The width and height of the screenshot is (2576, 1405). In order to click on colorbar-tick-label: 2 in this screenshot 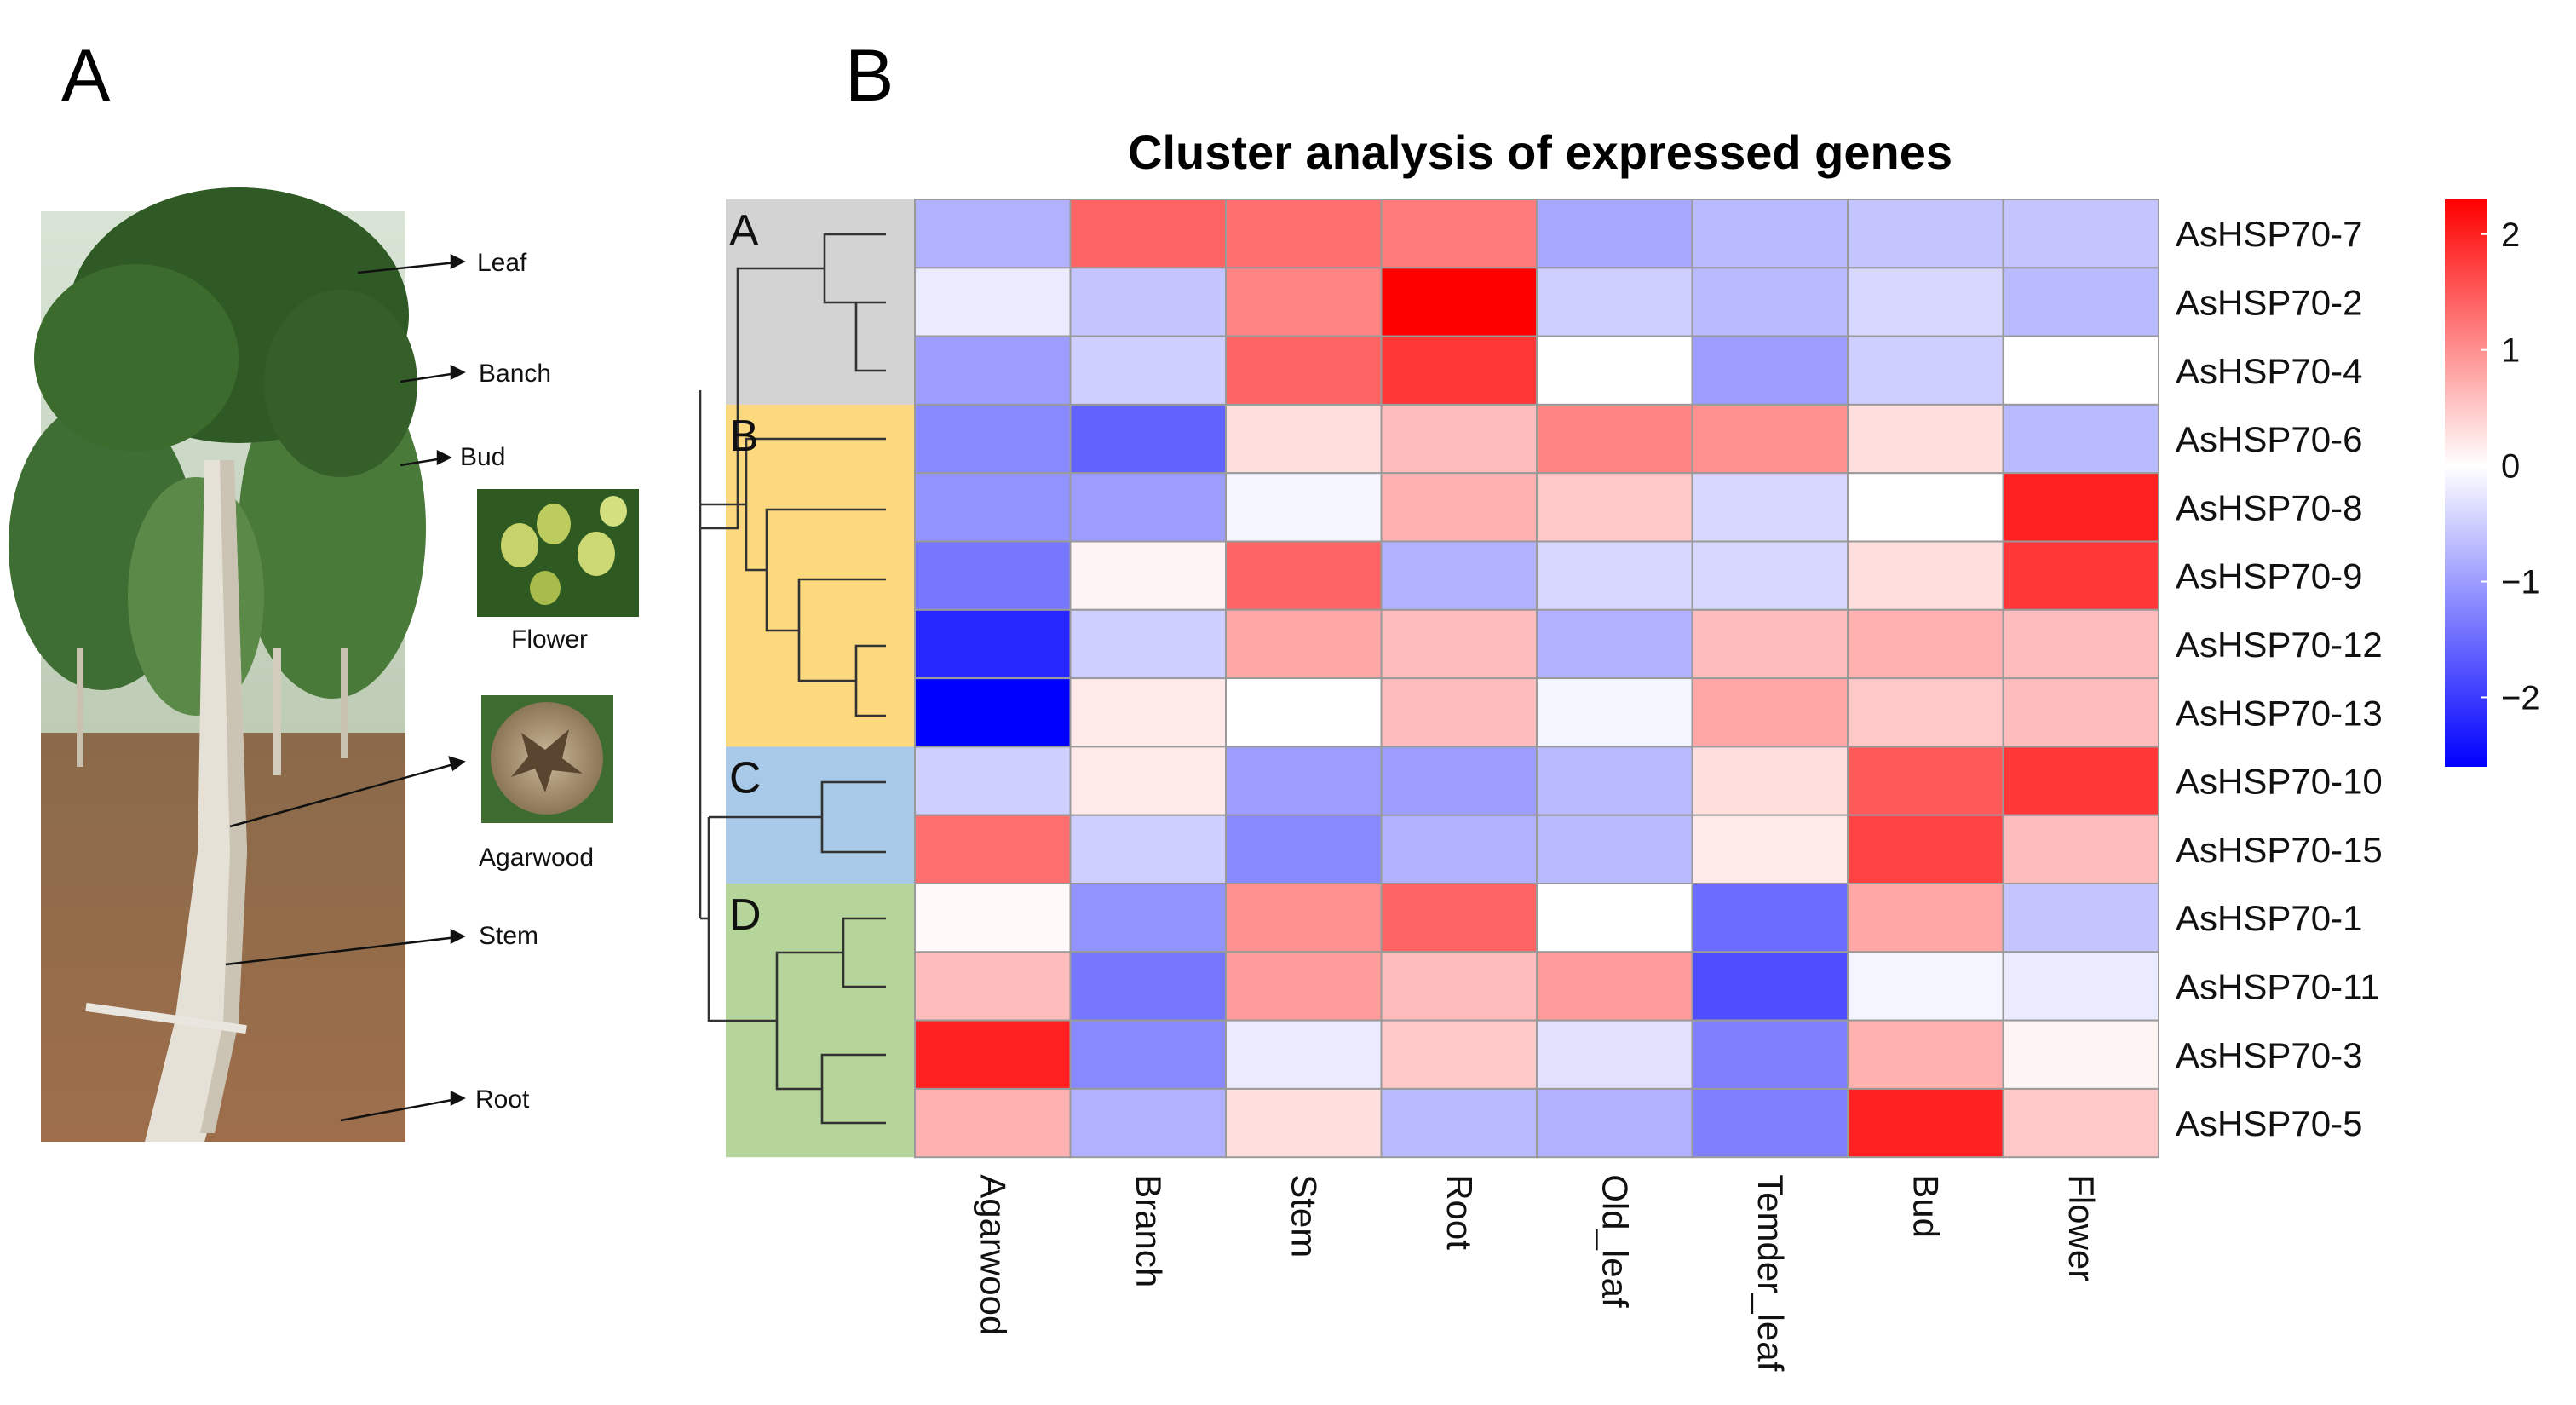, I will do `click(2510, 235)`.